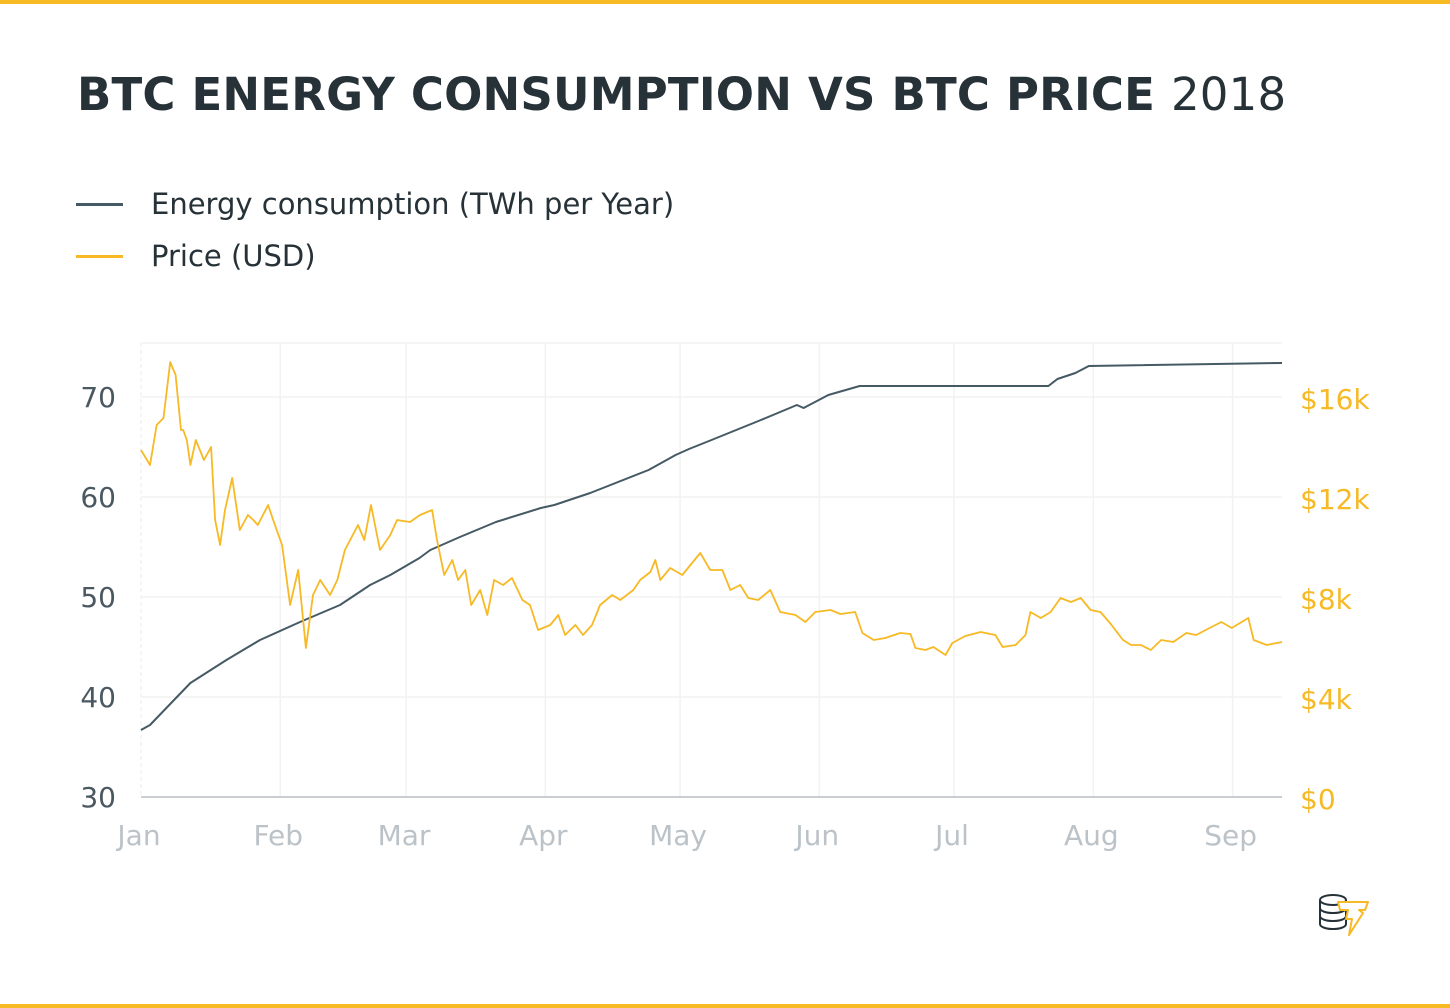 The width and height of the screenshot is (1450, 1008). What do you see at coordinates (98, 597) in the screenshot?
I see `y-tick-label: 50` at bounding box center [98, 597].